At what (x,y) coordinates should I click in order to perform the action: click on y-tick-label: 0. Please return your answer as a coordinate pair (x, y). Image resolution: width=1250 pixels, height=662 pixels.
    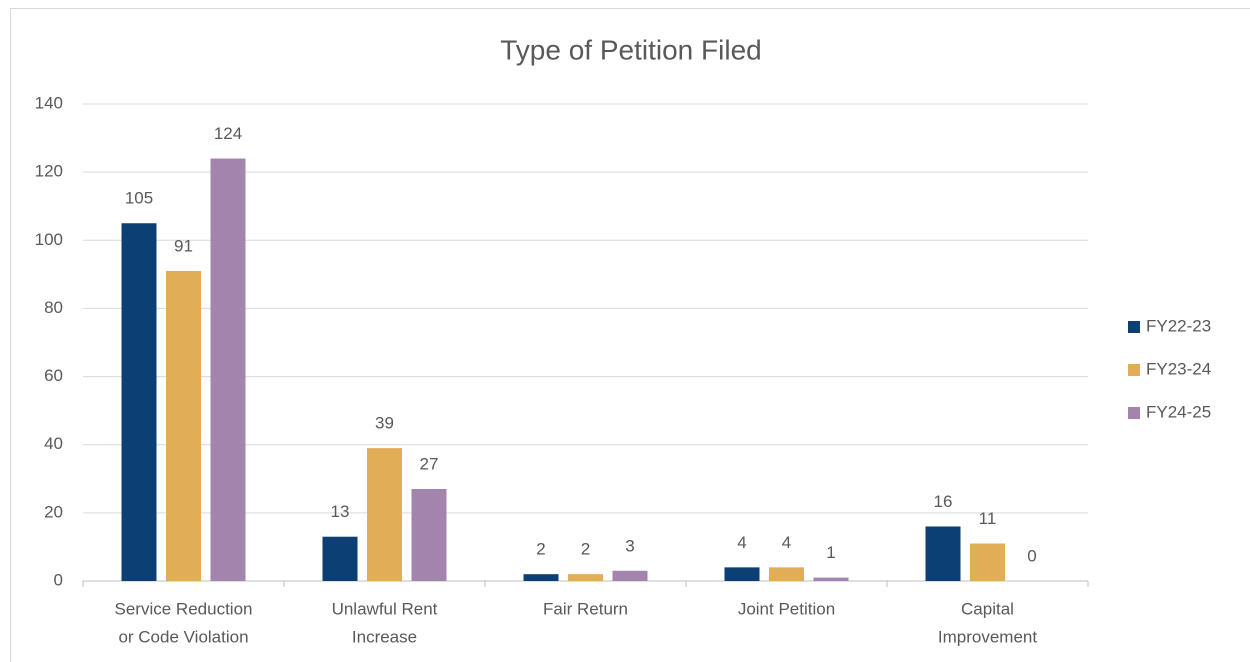
    Looking at the image, I should click on (58, 579).